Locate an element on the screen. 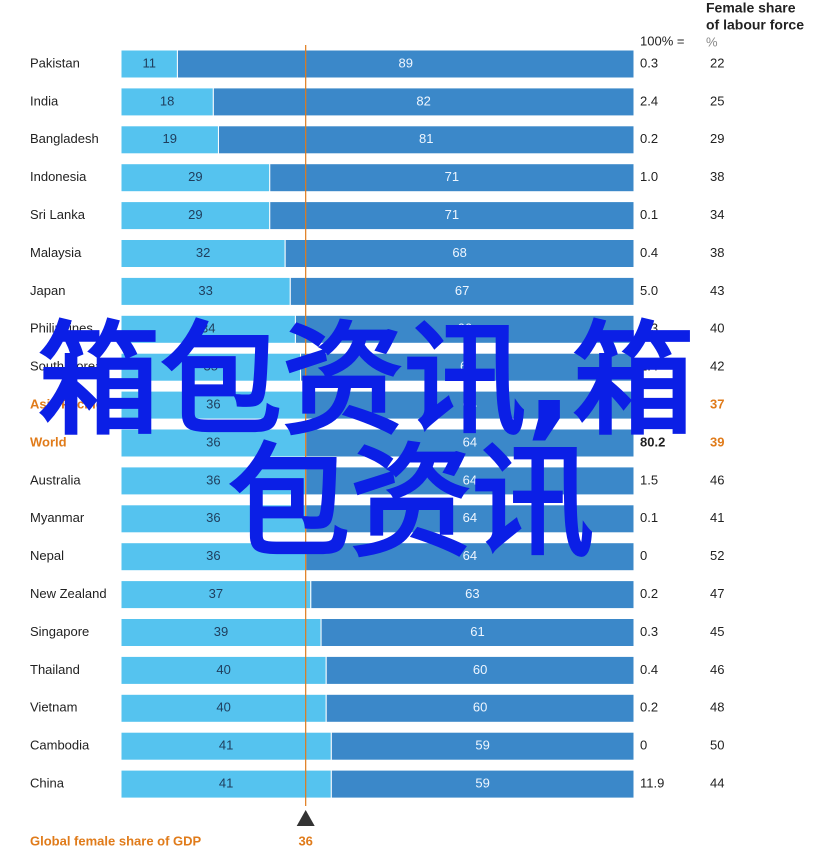 The image size is (825, 864). bar-value-label: 34 is located at coordinates (208, 328).